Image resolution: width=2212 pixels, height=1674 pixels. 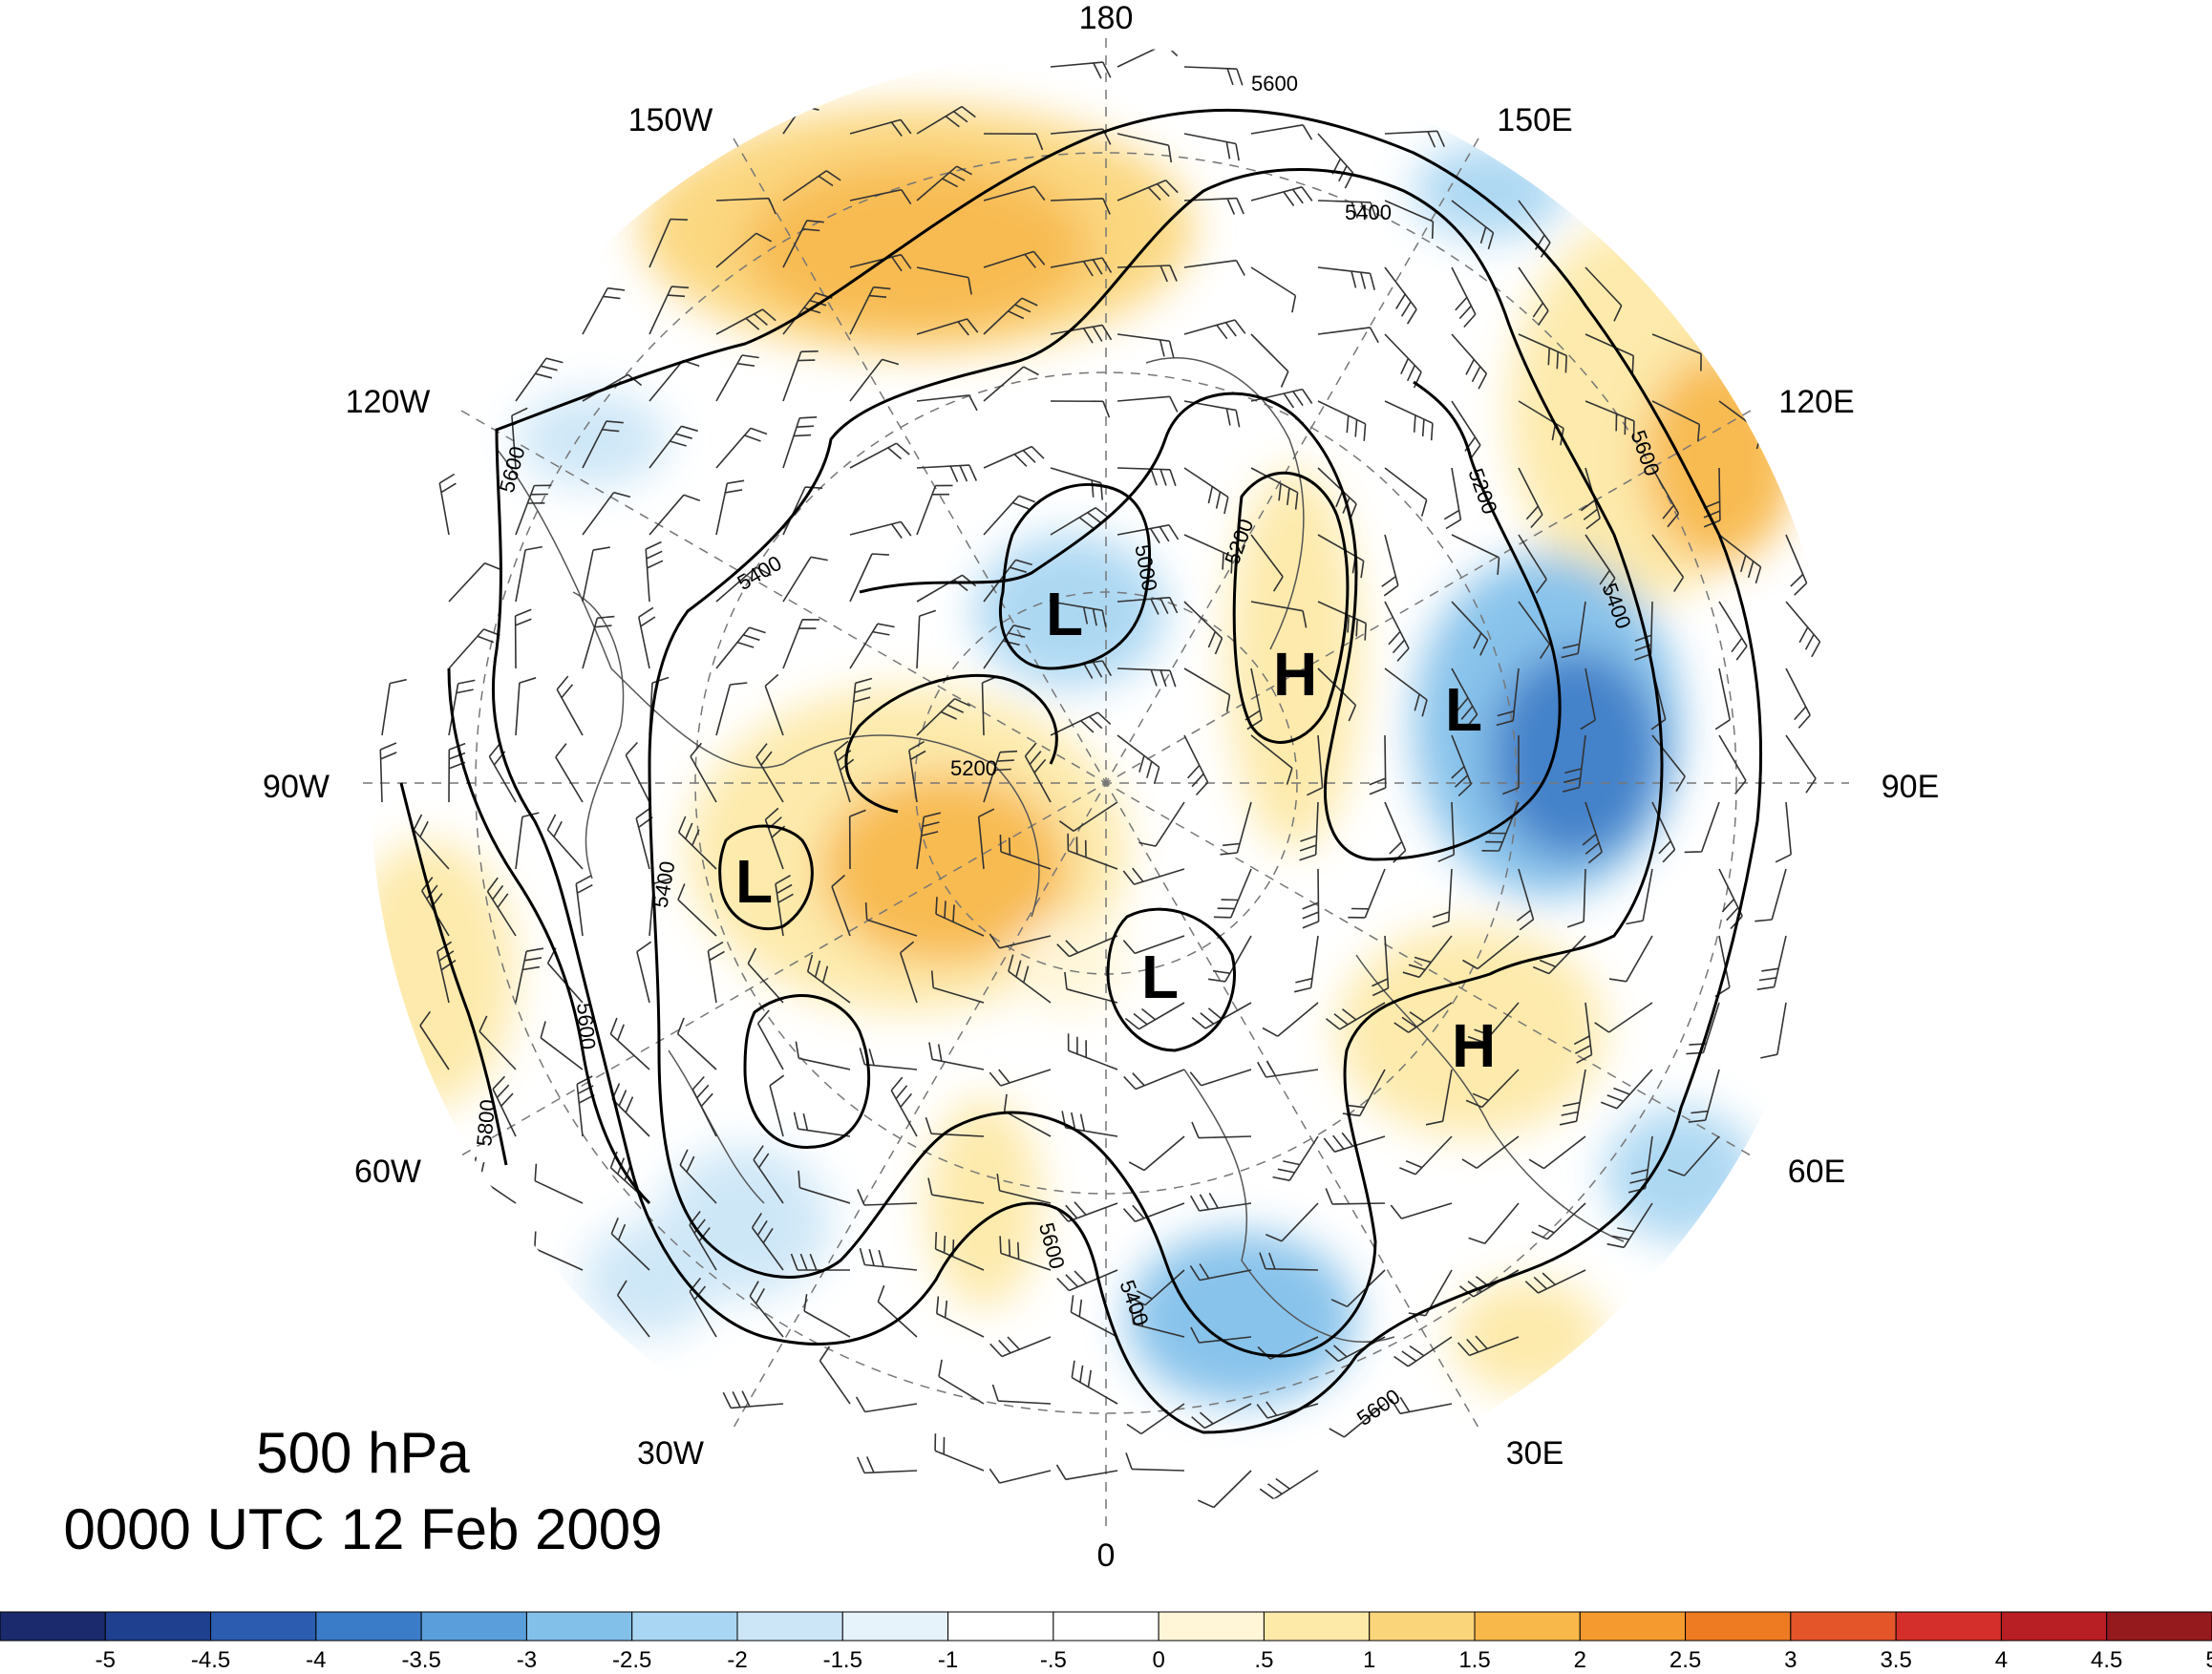 What do you see at coordinates (1685, 1660) in the screenshot?
I see `colorbar-tick-label: 2.5` at bounding box center [1685, 1660].